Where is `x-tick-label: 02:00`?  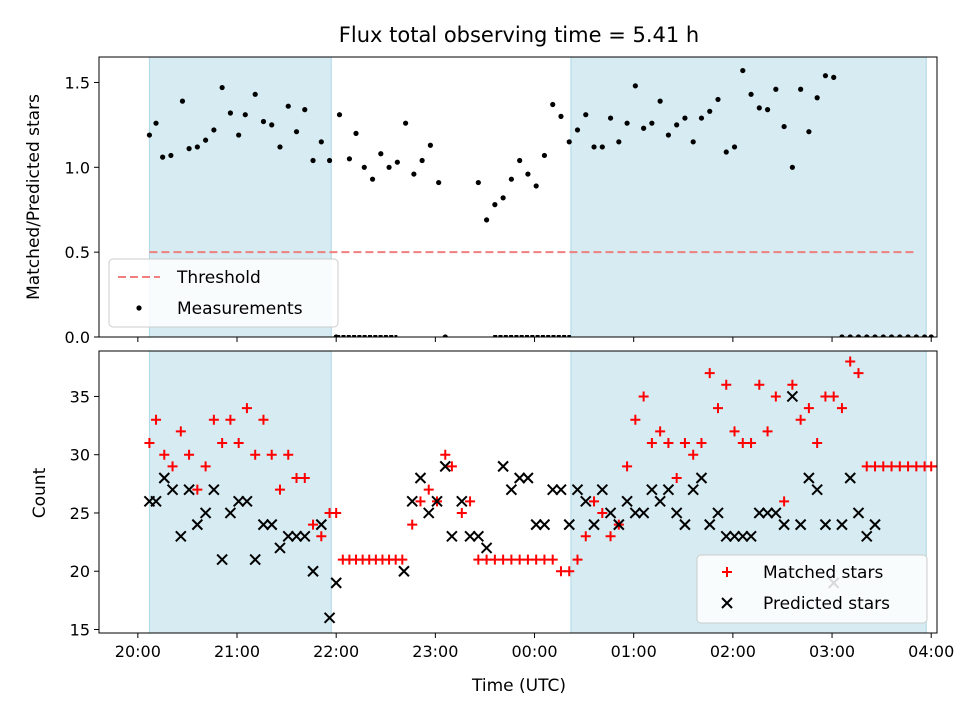
x-tick-label: 02:00 is located at coordinates (733, 651).